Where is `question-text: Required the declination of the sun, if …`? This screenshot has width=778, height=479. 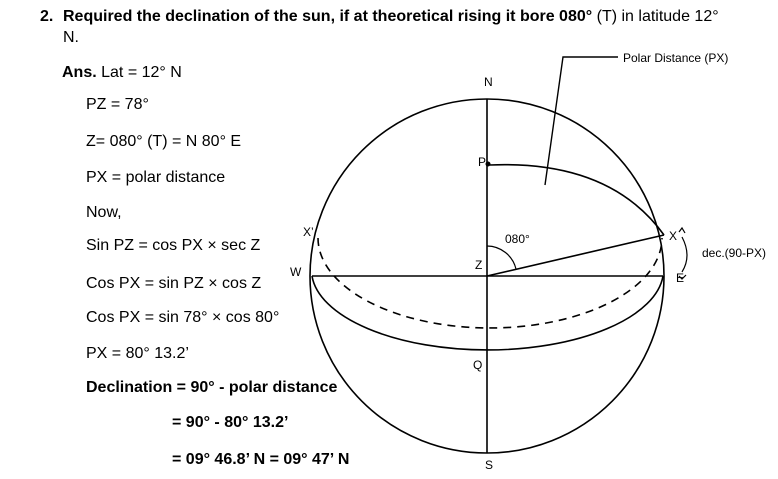
question-text: Required the declination of the sun, if … is located at coordinates (391, 17).